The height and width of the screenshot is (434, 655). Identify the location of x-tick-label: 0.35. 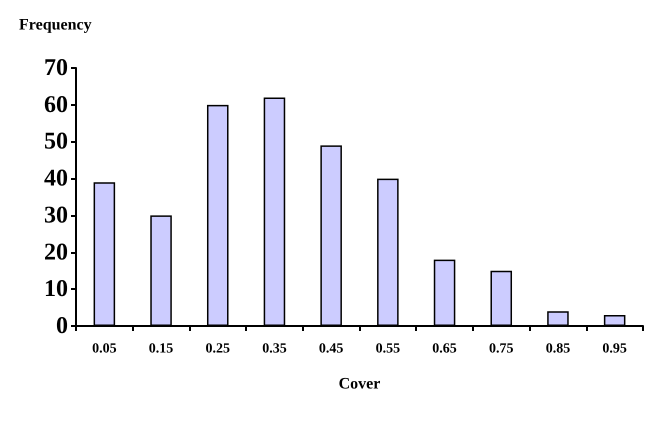
(274, 349).